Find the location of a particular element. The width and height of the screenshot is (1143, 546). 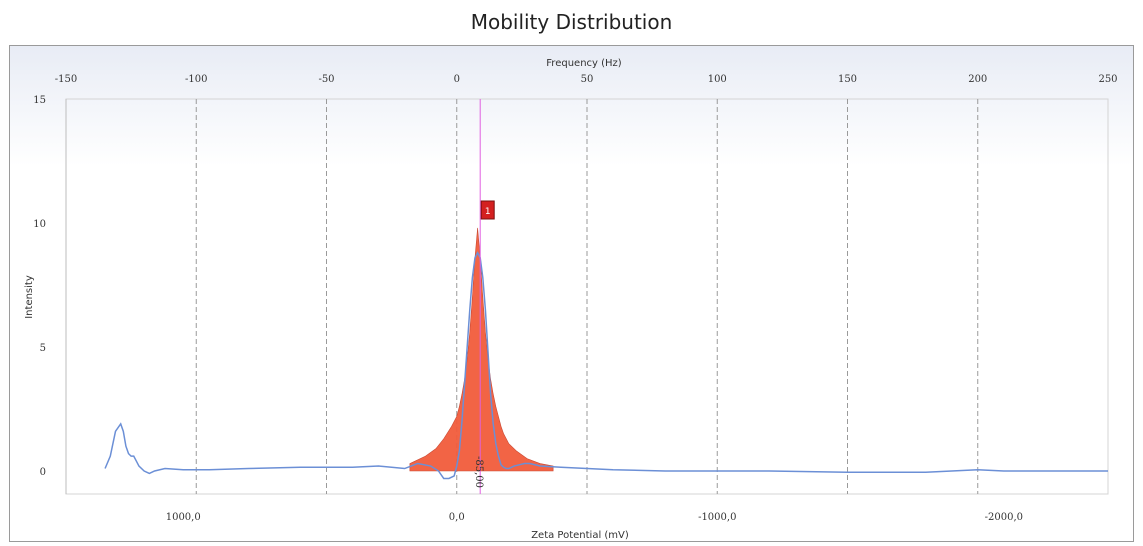

x2-tick-label: 100 is located at coordinates (717, 79).